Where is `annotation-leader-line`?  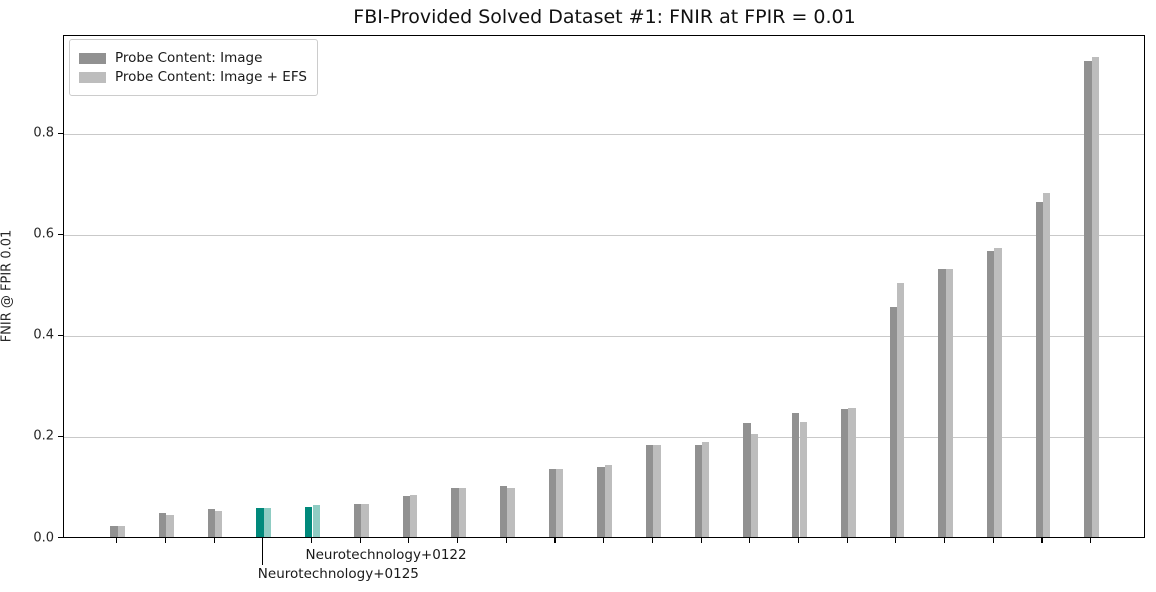
annotation-leader-line is located at coordinates (263, 551).